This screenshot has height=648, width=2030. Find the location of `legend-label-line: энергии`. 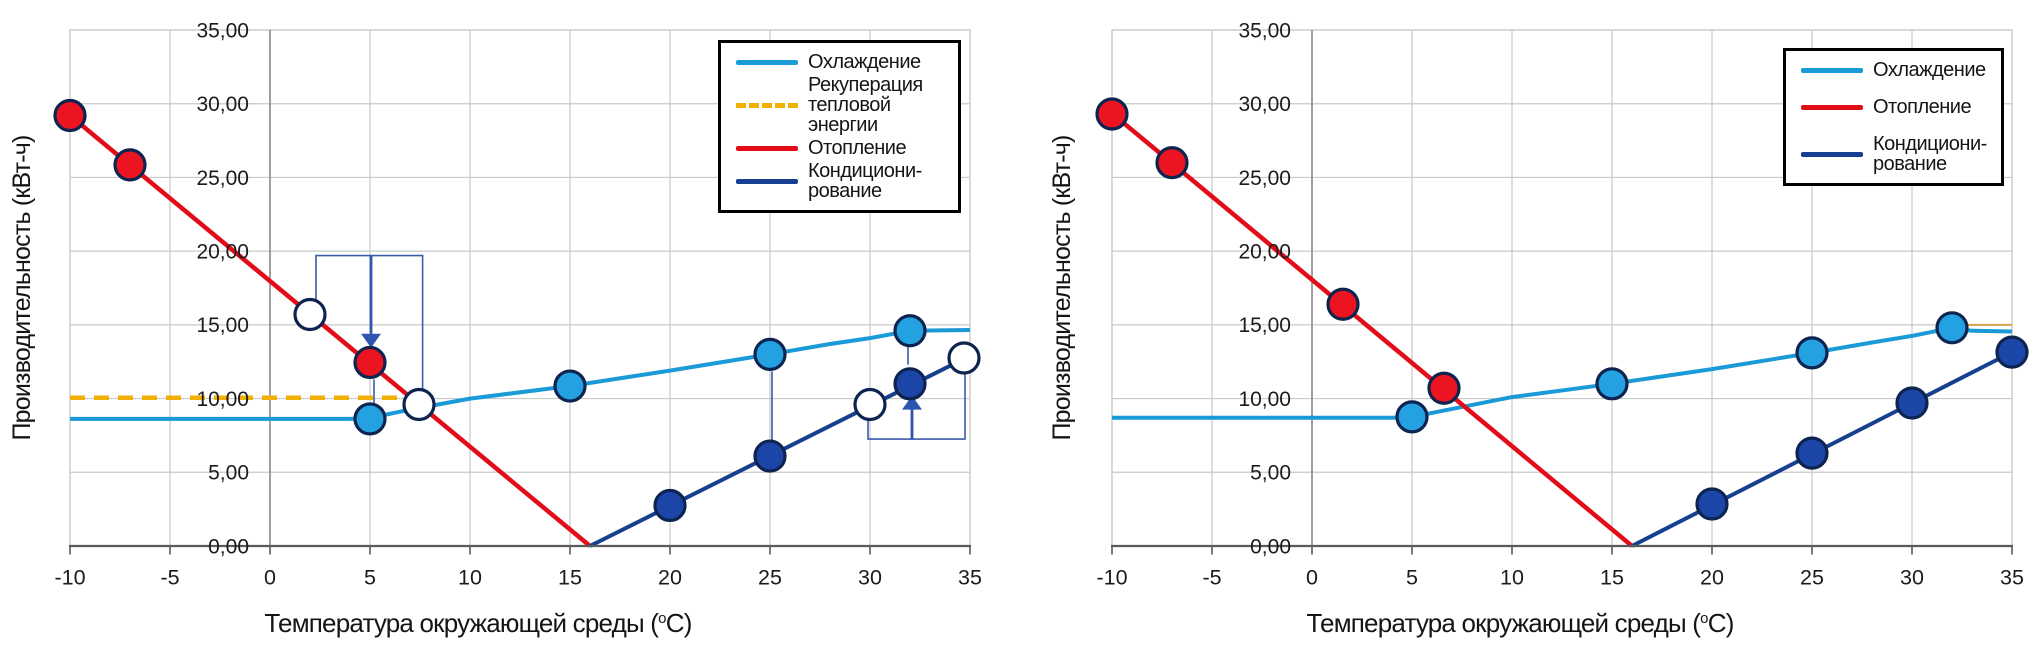

legend-label-line: энергии is located at coordinates (843, 125).